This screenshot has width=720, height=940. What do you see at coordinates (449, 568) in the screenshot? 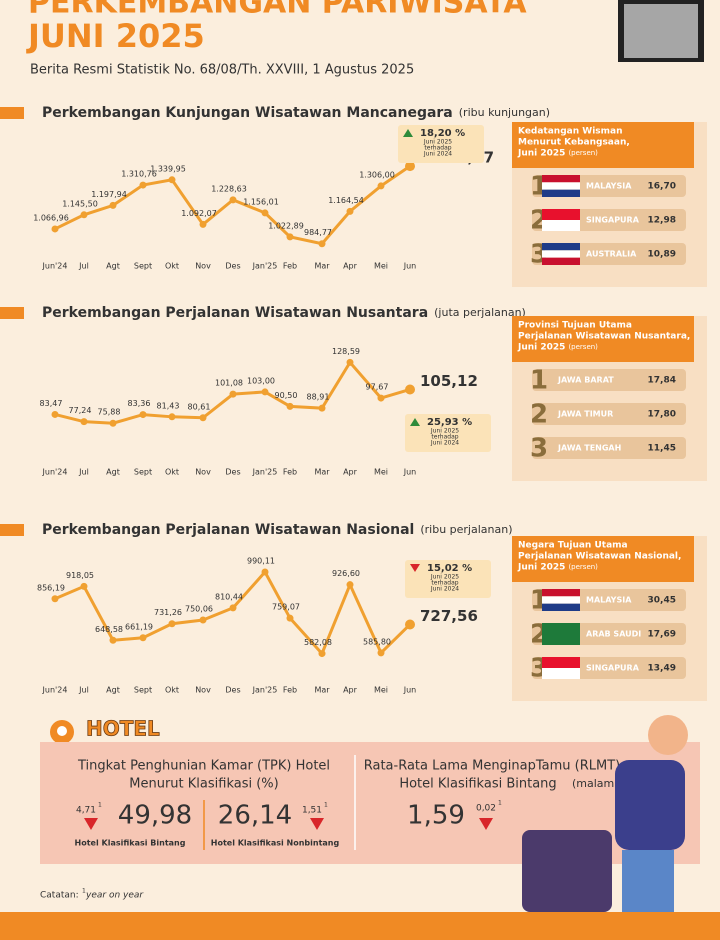
I see `change-value: 15,02 %` at bounding box center [449, 568].